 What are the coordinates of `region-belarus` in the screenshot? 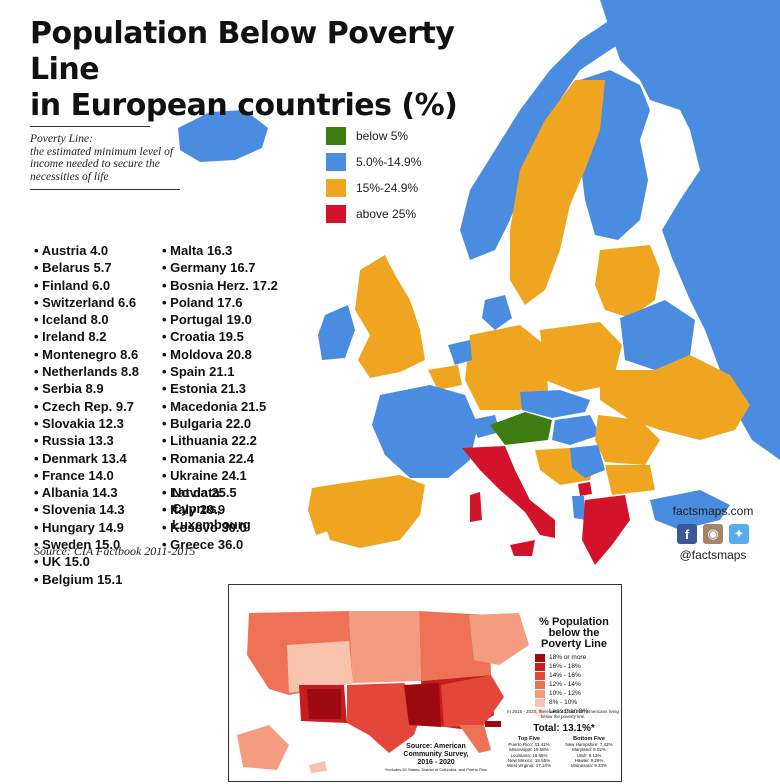 It's located at (657, 335).